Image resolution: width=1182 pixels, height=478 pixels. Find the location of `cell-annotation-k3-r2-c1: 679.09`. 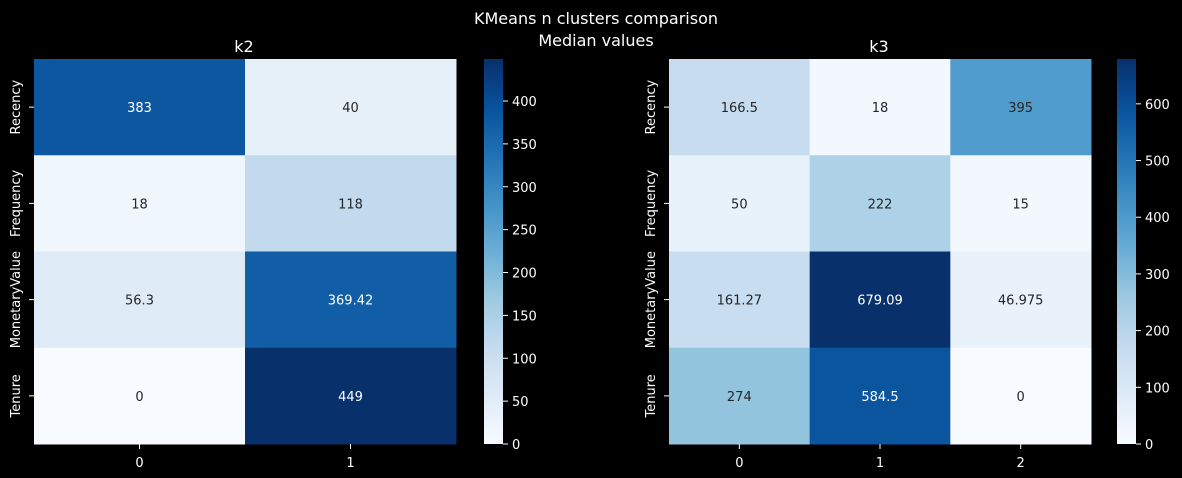

cell-annotation-k3-r2-c1: 679.09 is located at coordinates (880, 301).